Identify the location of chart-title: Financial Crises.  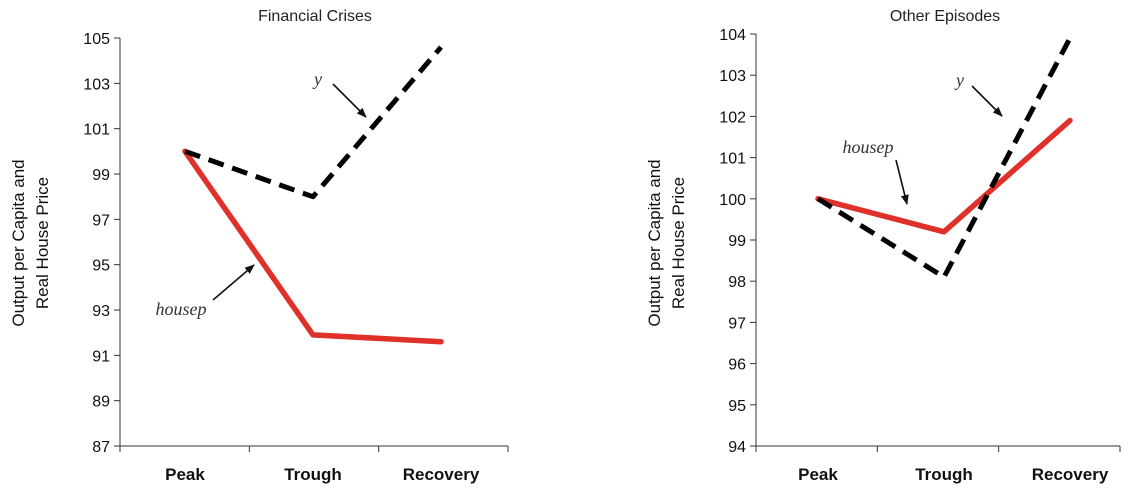
(315, 16).